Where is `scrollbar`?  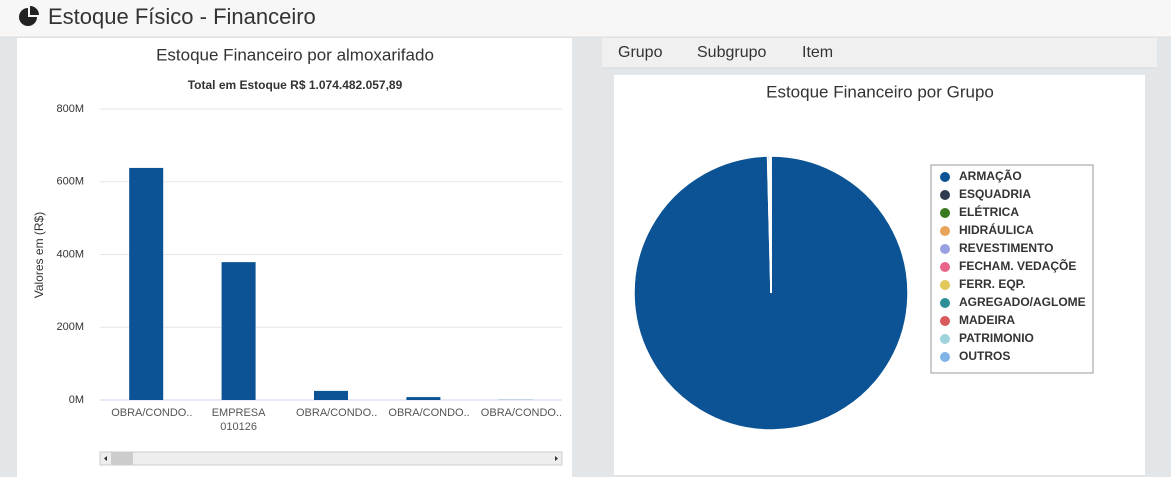
scrollbar is located at coordinates (331, 458).